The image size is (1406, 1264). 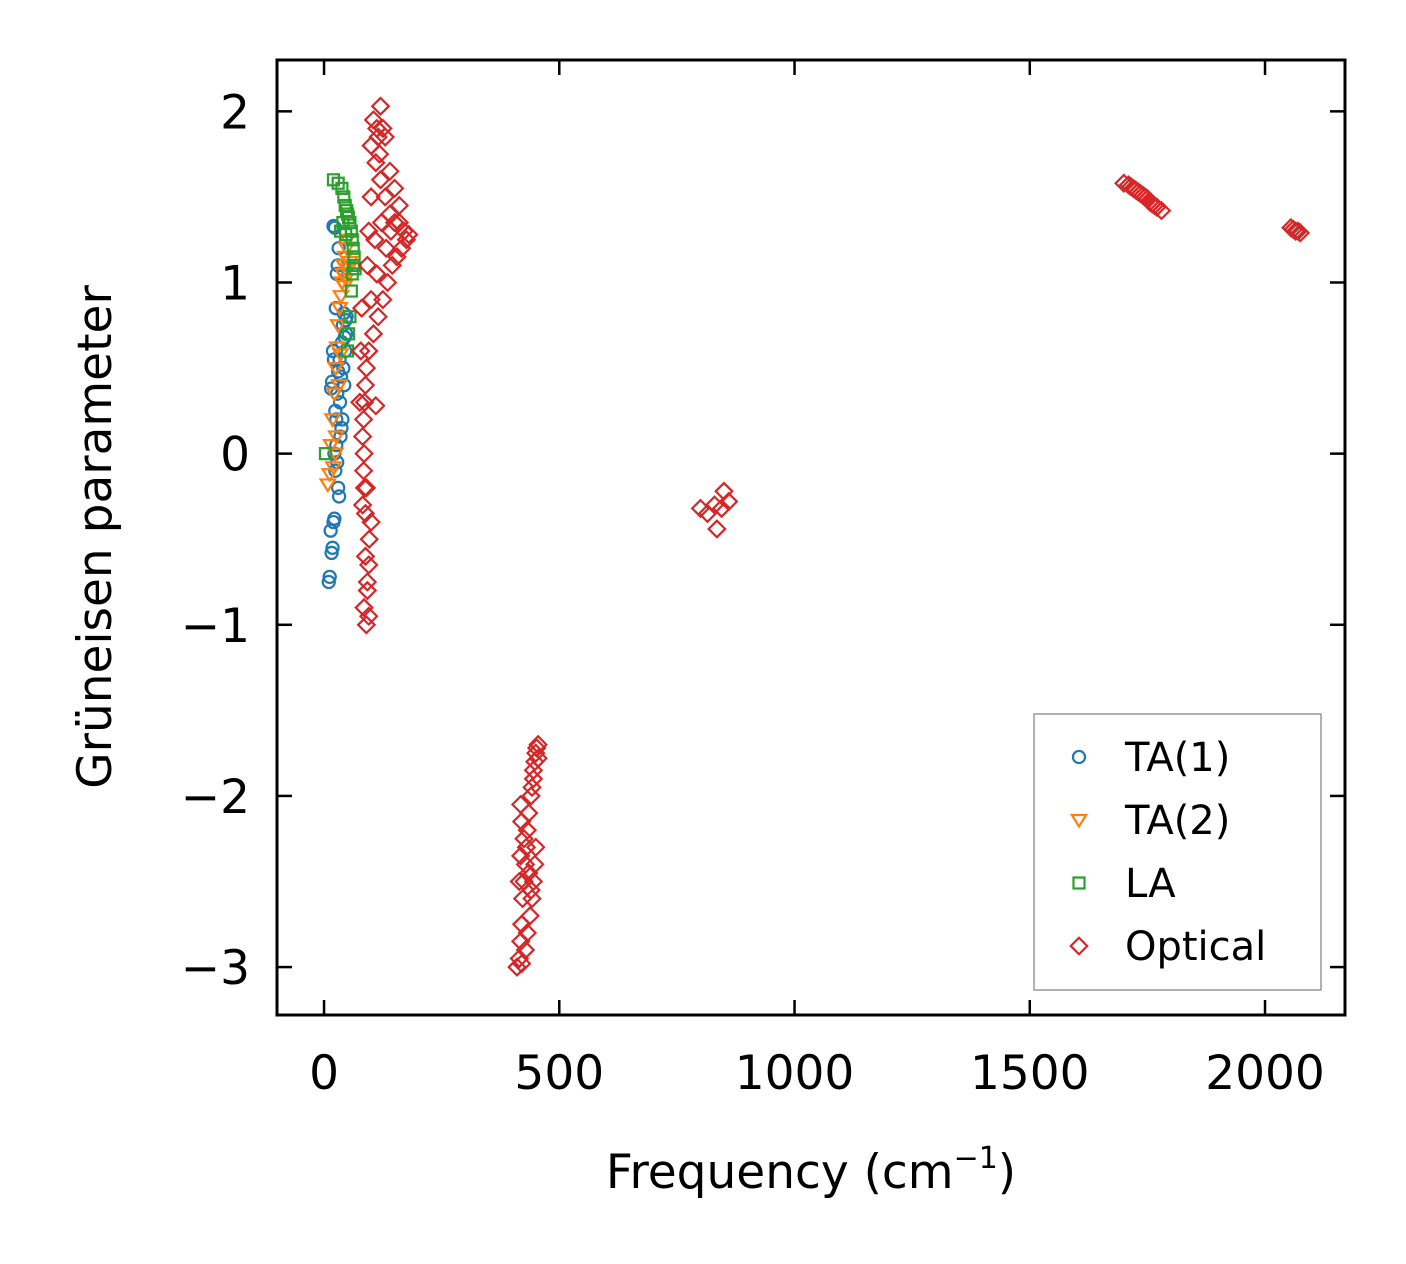 I want to click on legend: TA(1) TA(2) LA Optical, so click(x=1177, y=852).